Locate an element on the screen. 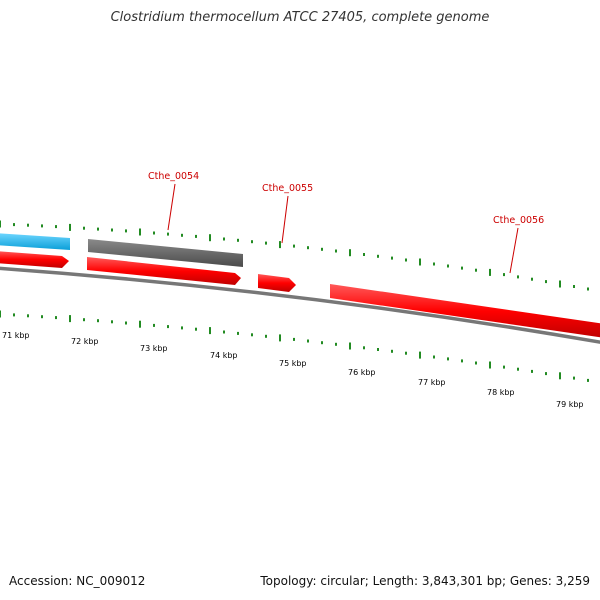 Image resolution: width=600 pixels, height=600 pixels. upper-tick-ring is located at coordinates (294, 255).